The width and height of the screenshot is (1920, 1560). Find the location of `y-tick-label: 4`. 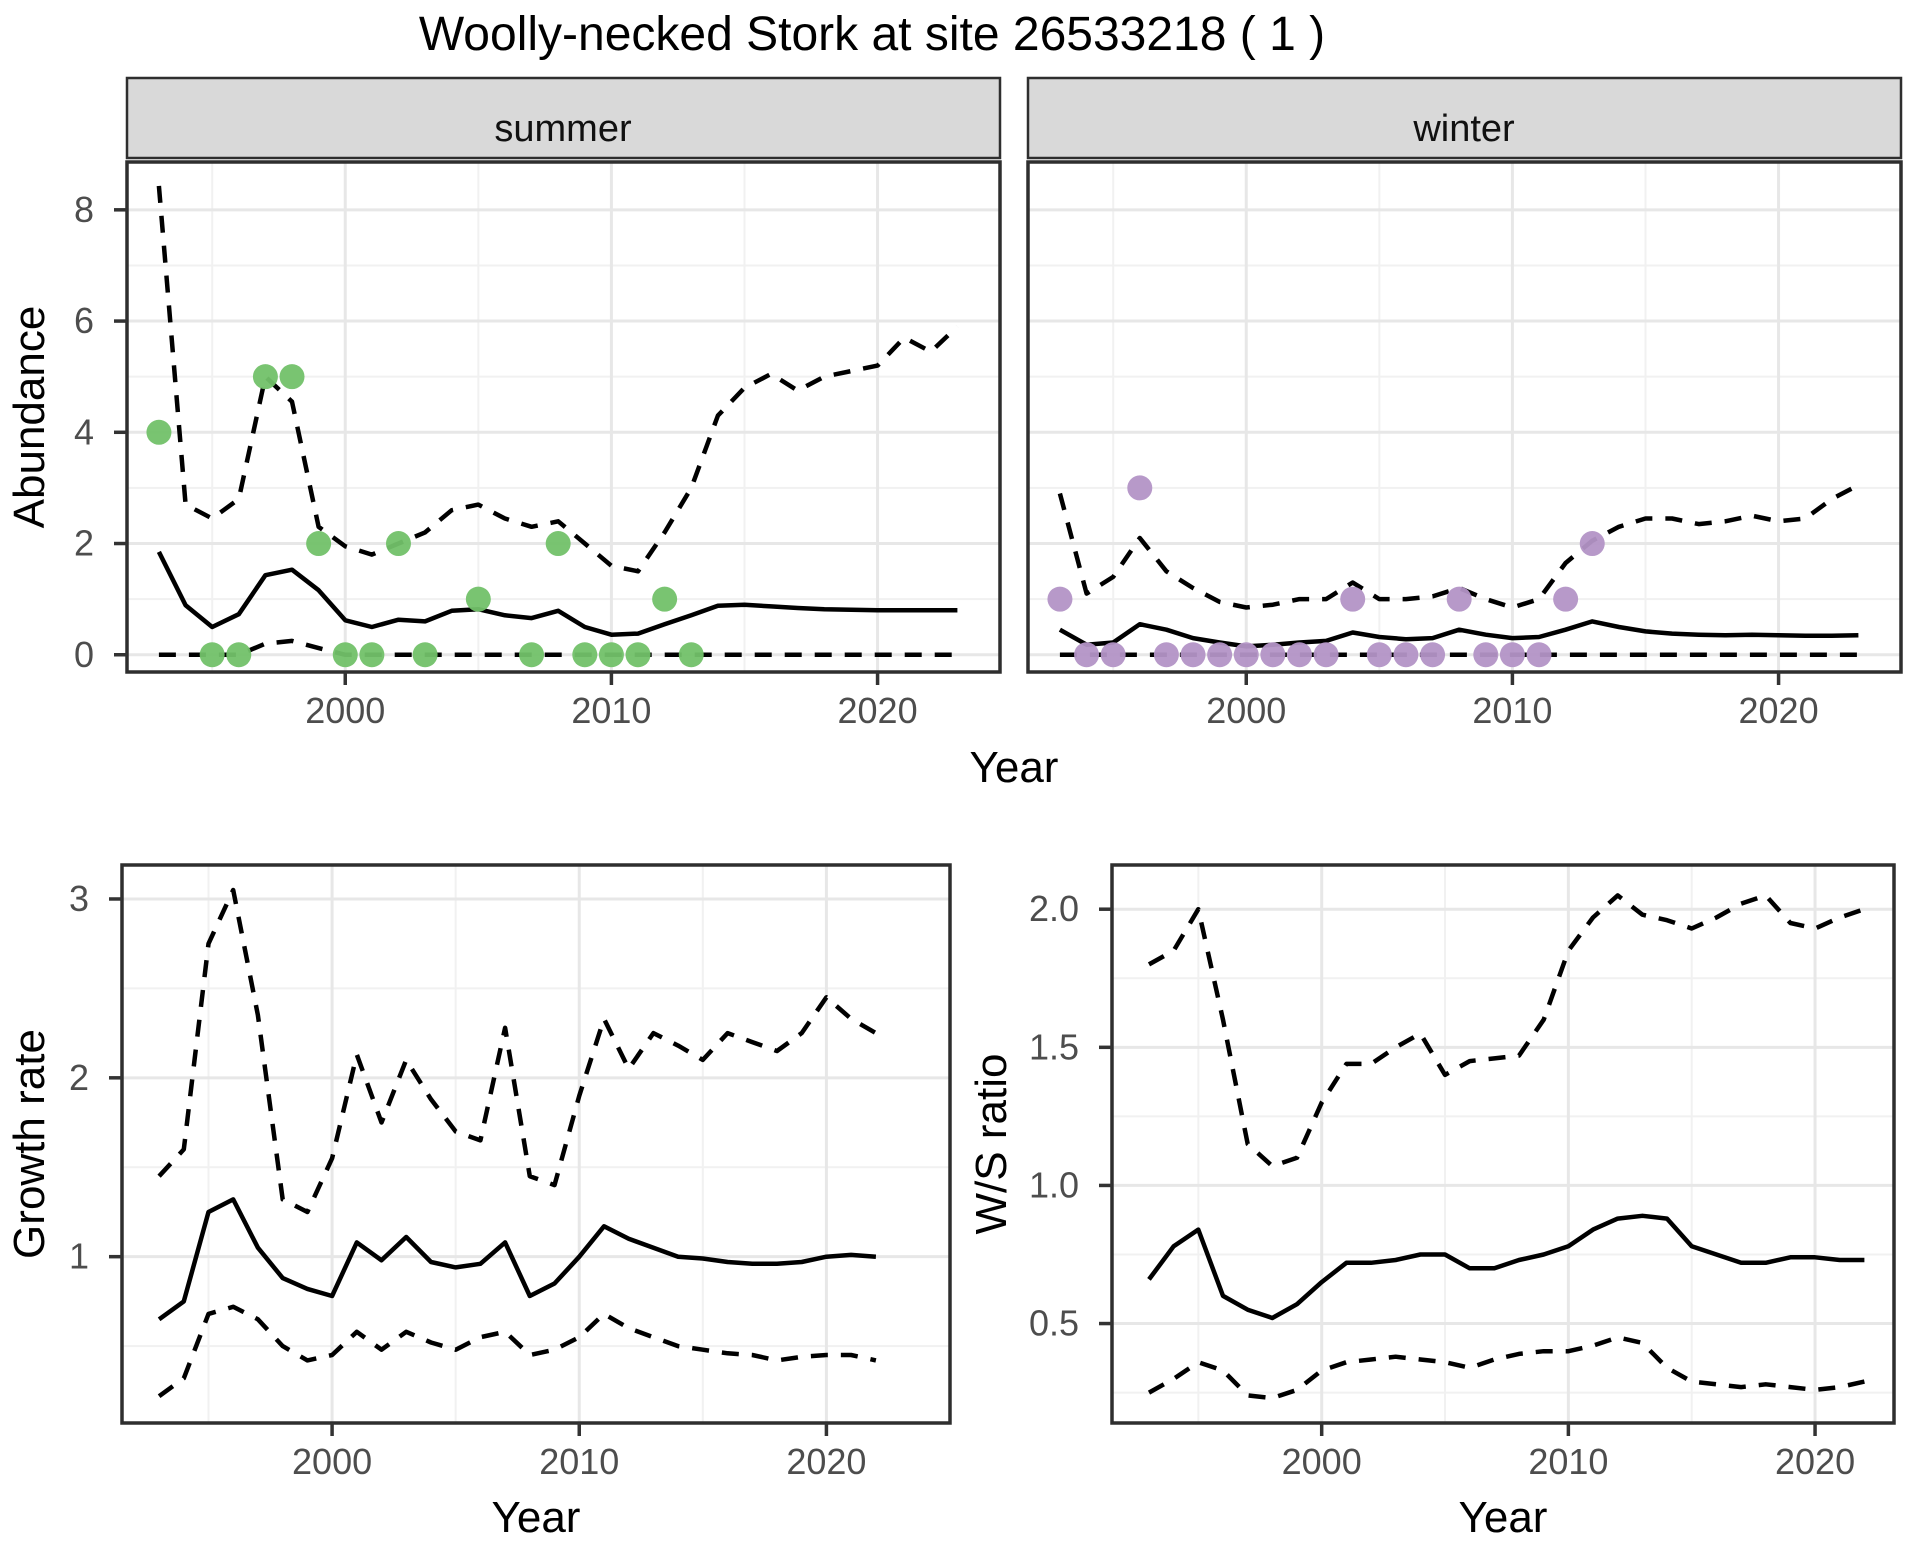

y-tick-label: 4 is located at coordinates (84, 431).